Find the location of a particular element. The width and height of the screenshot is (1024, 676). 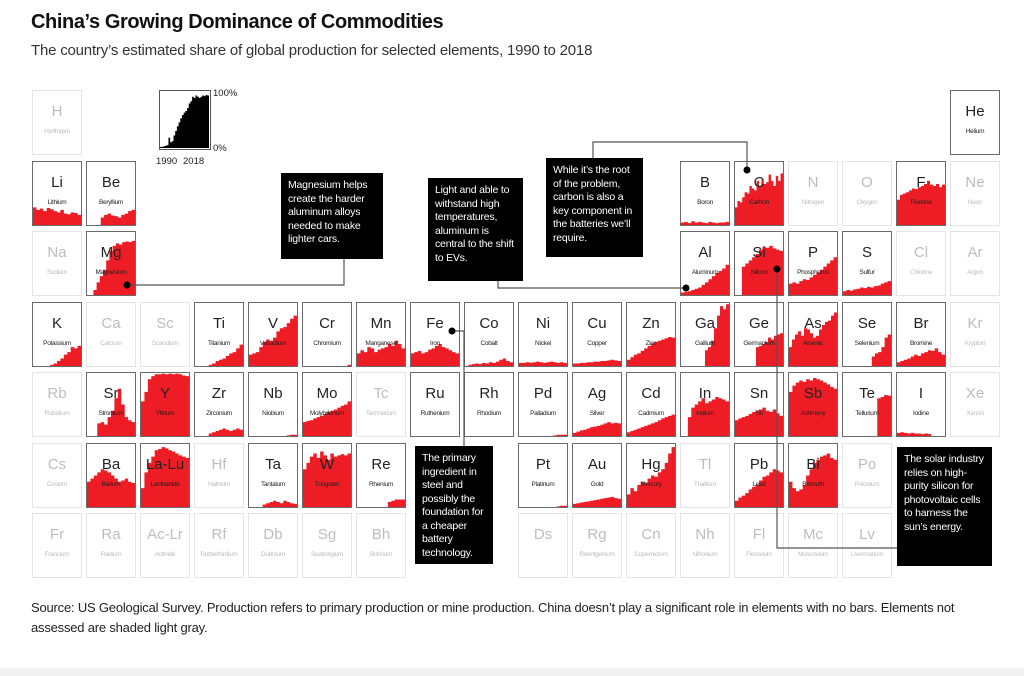

element-symbol: I is located at coordinates (921, 393).